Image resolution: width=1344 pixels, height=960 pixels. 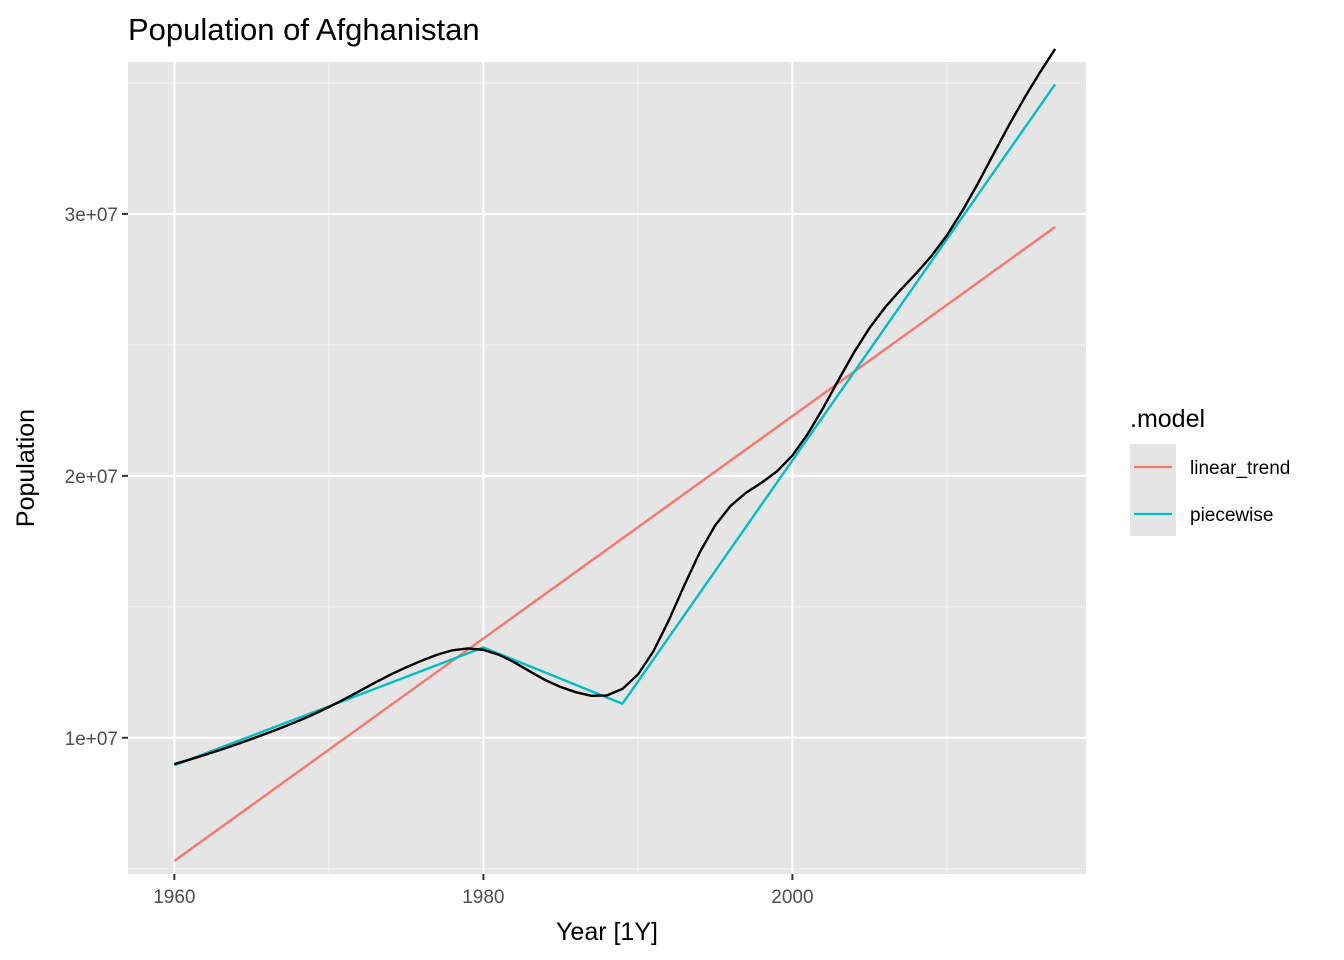 I want to click on legend-label-linear-trend: linear_trend, so click(x=1240, y=468).